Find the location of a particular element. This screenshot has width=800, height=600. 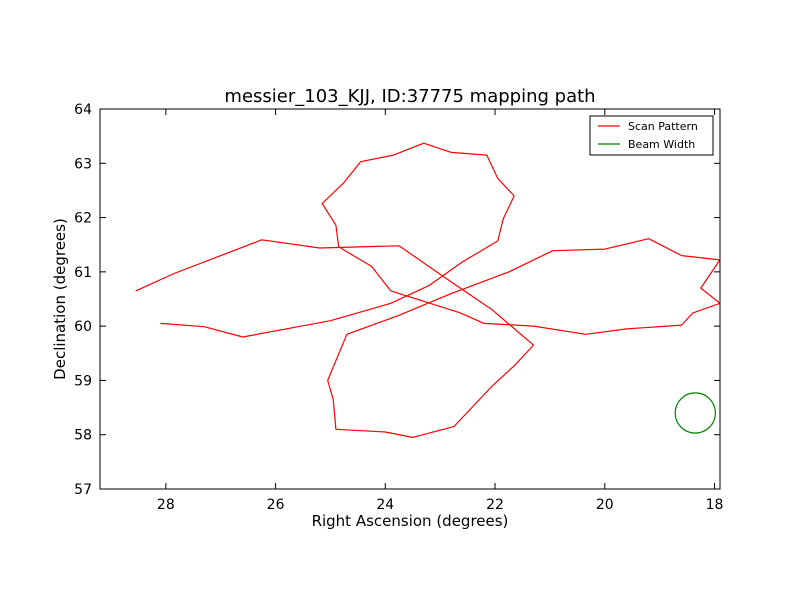

x-tick-label: 20 is located at coordinates (605, 505).